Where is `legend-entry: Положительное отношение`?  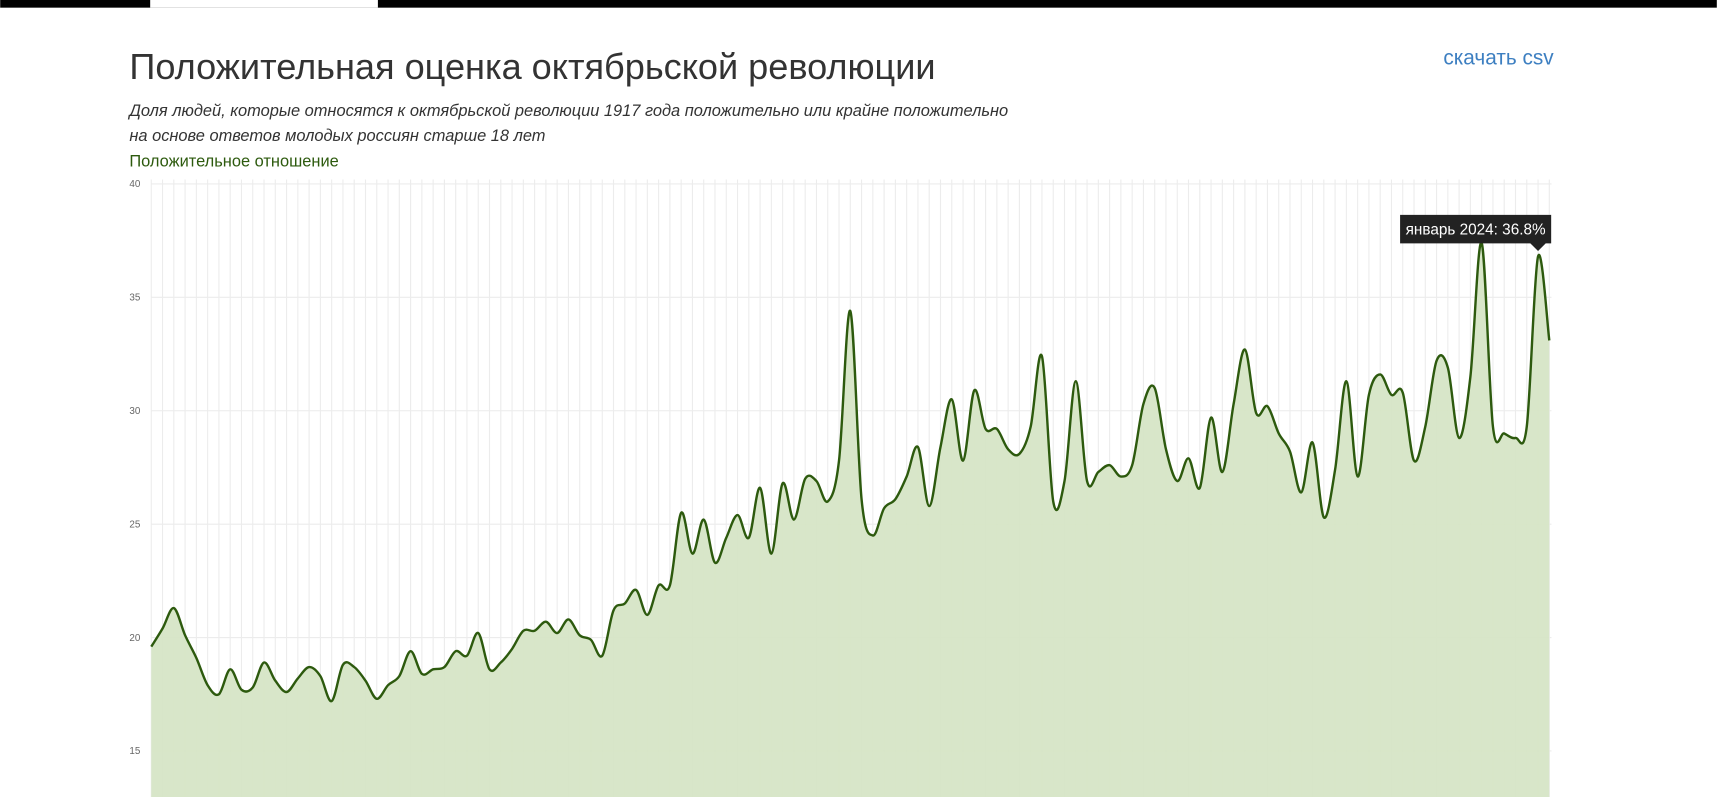
legend-entry: Положительное отношение is located at coordinates (233, 161).